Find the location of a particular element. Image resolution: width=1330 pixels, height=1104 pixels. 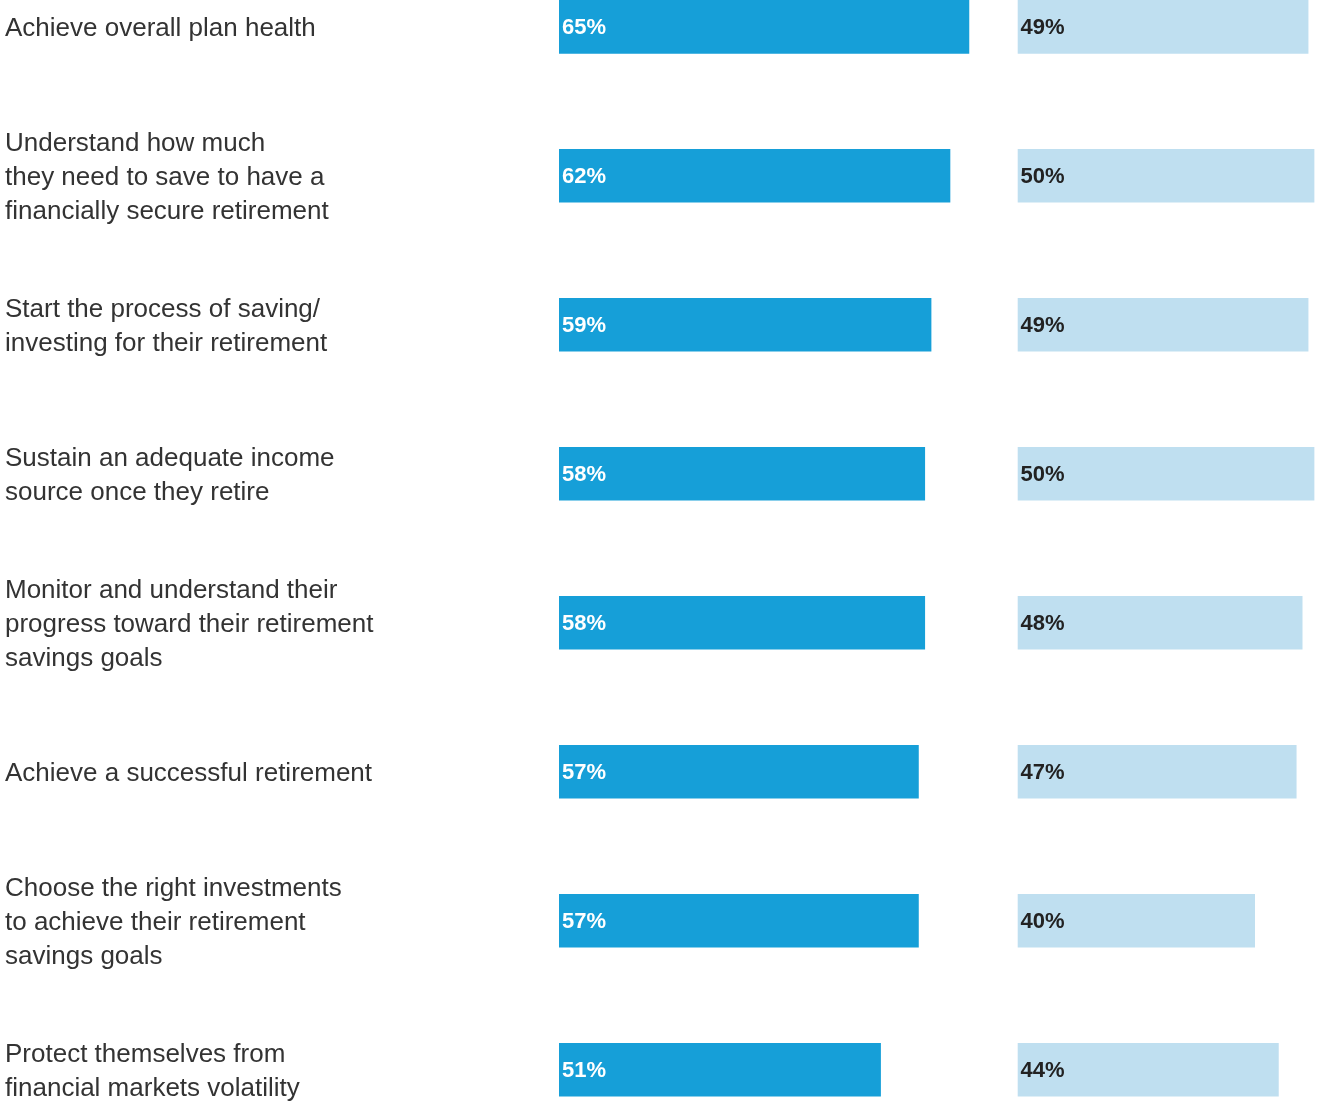

data-label: 40% is located at coordinates (1042, 921).